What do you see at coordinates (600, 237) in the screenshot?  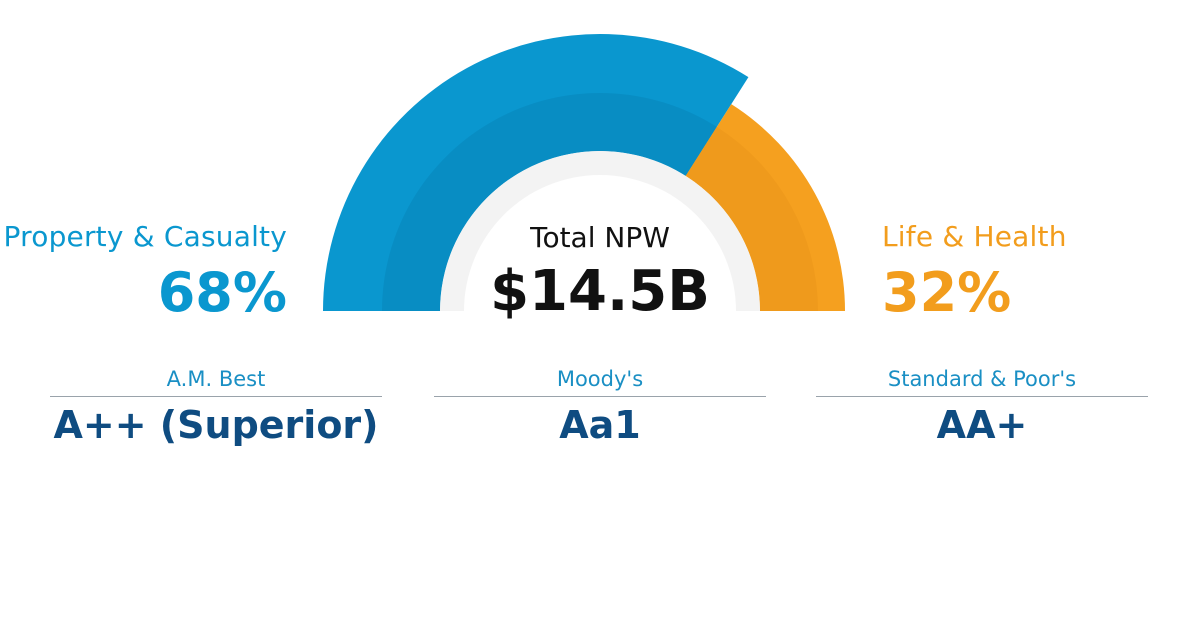 I see `total-npw-label: Total NPW` at bounding box center [600, 237].